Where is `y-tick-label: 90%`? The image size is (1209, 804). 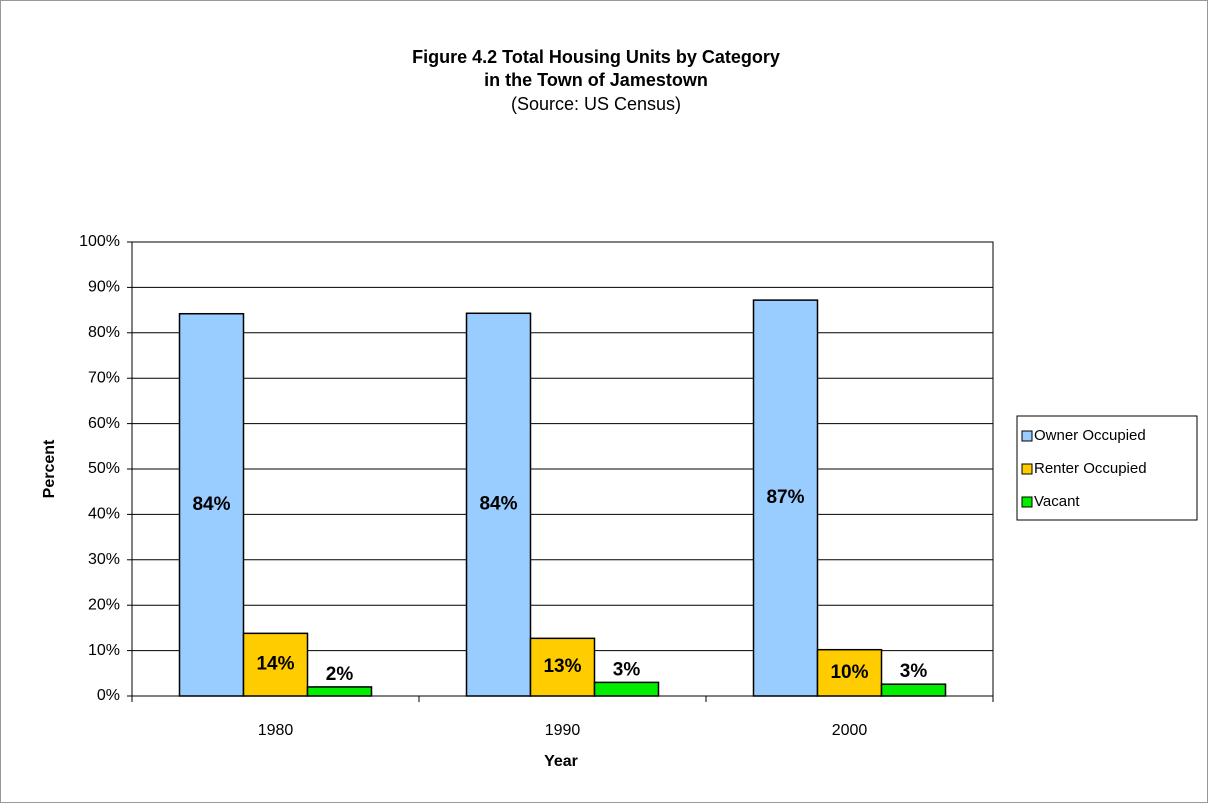 y-tick-label: 90% is located at coordinates (104, 287).